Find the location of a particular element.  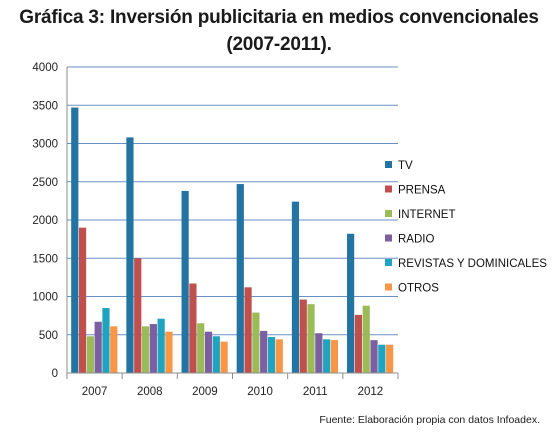

y-tick-label: 500 is located at coordinates (48, 336).